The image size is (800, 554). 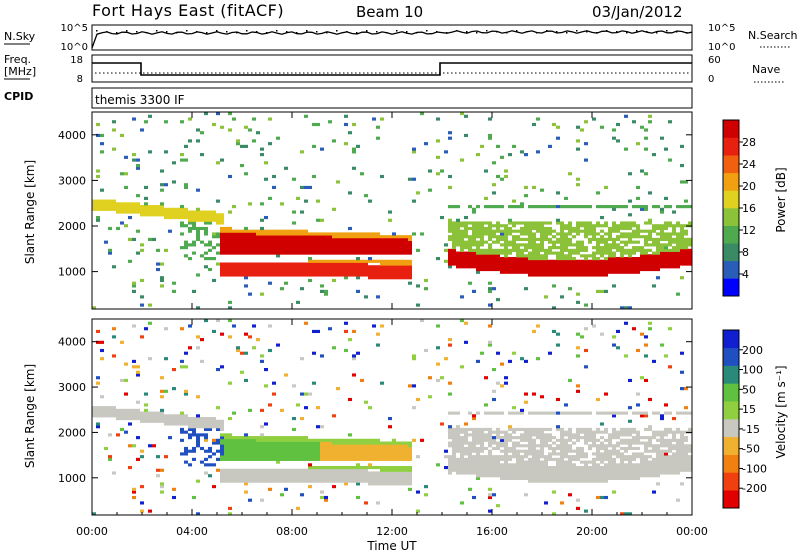 I want to click on xaxis-label: Time UT, so click(x=391, y=546).